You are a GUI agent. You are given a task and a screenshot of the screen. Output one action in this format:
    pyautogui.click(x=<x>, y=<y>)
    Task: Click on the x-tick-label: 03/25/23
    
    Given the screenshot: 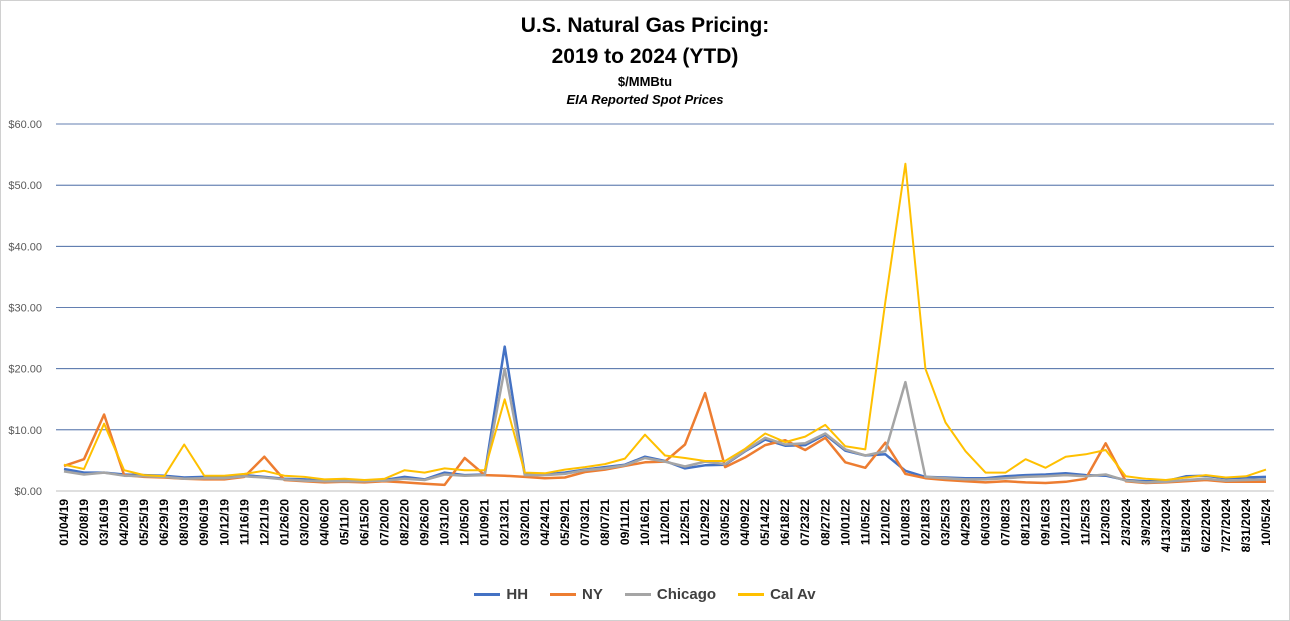 What is the action you would take?
    pyautogui.click(x=945, y=522)
    